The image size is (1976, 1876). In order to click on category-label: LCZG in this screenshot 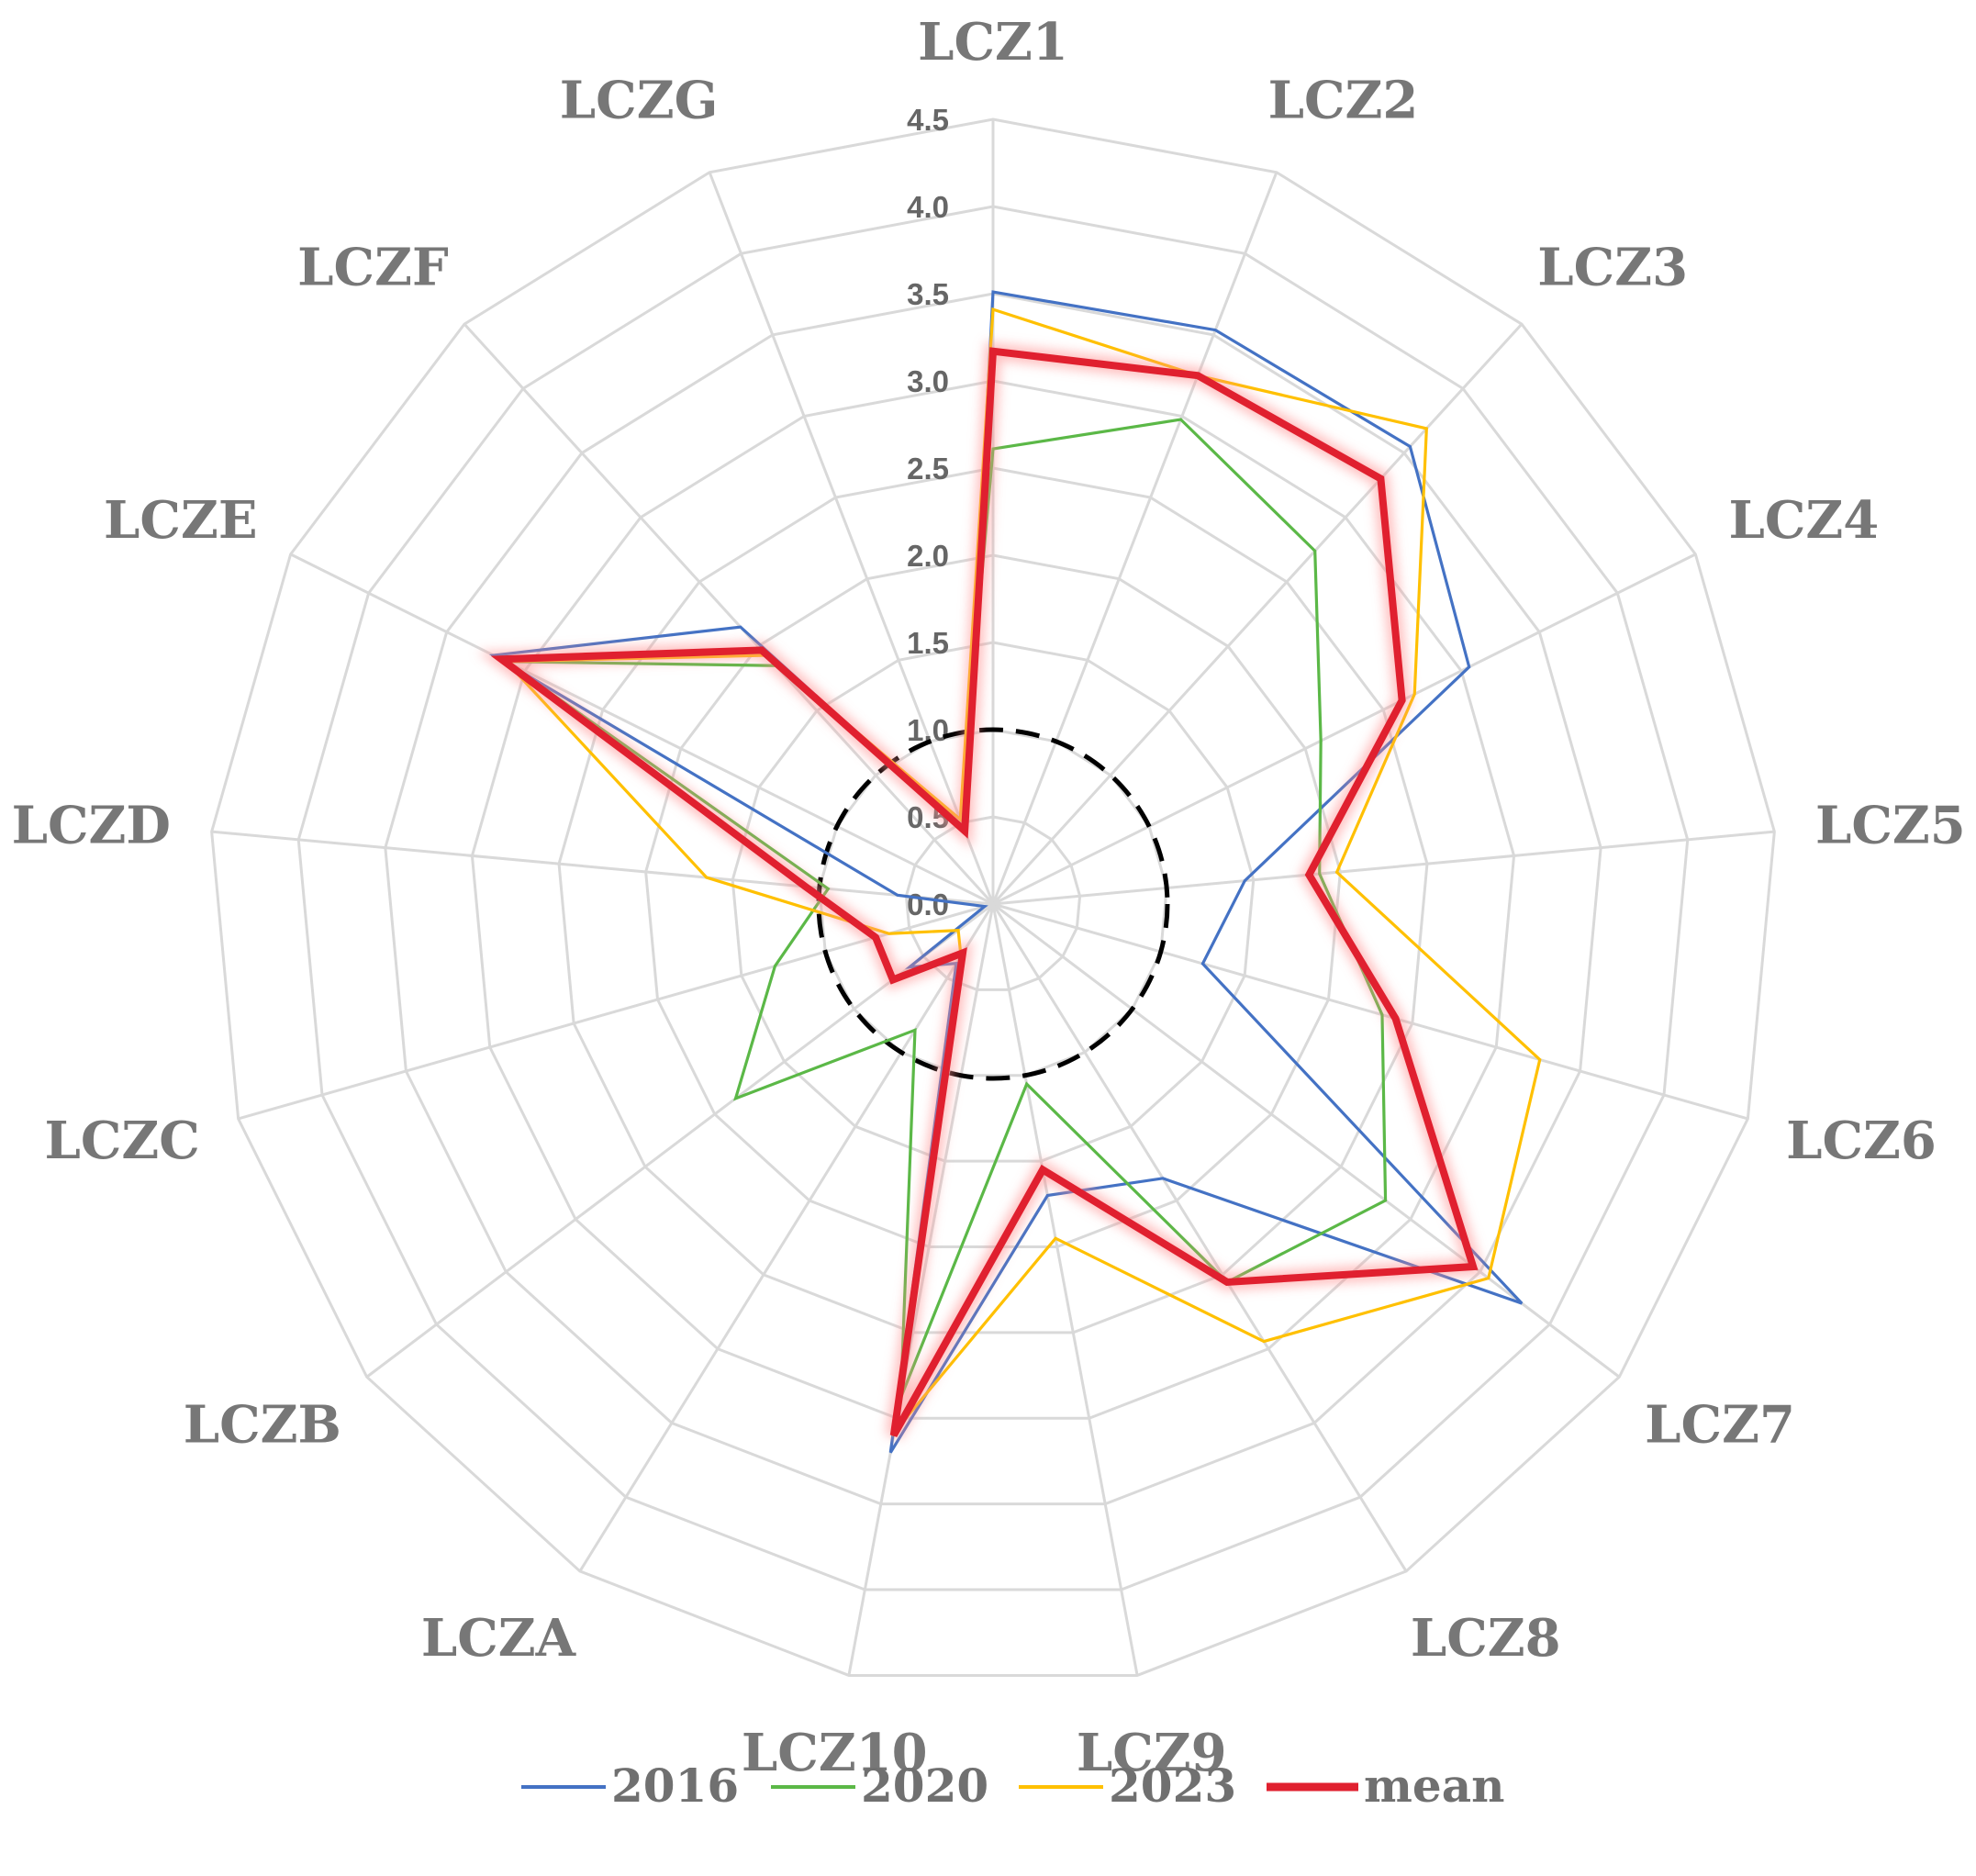, I will do `click(639, 100)`.